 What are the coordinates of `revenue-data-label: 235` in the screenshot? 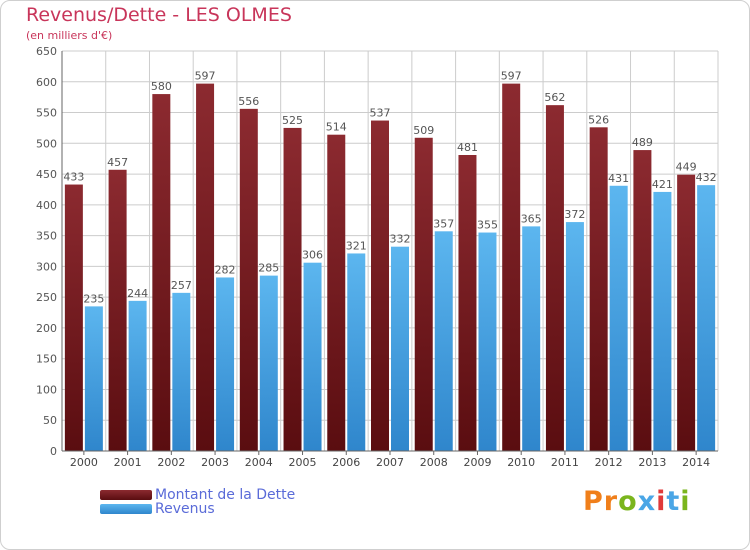 It's located at (93, 298).